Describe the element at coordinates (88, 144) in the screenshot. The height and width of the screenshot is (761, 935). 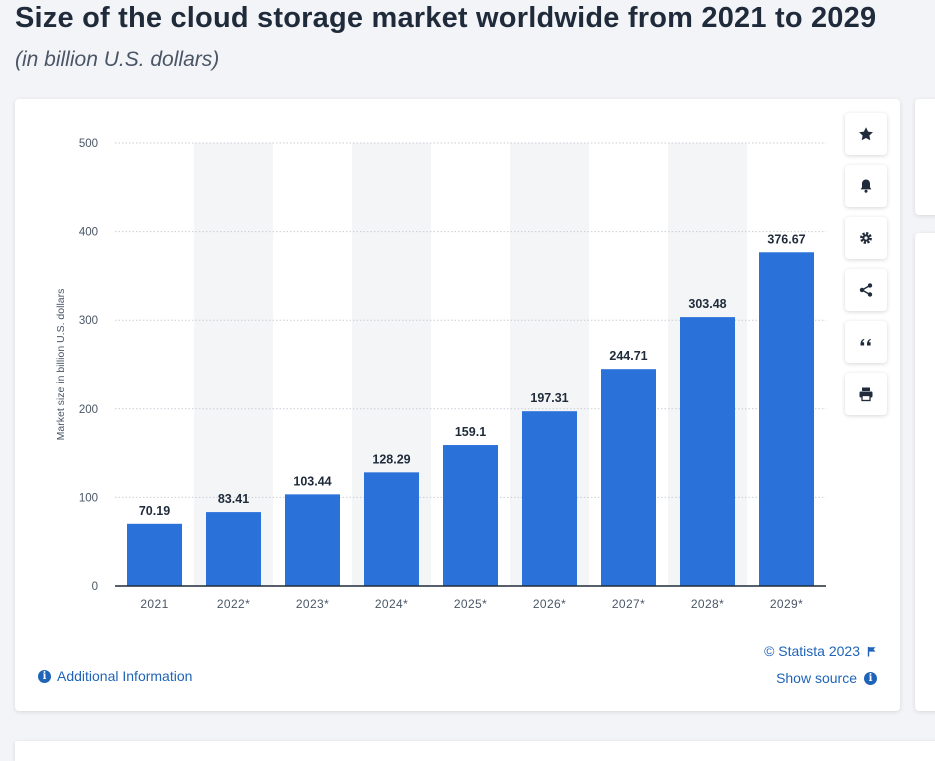
I see `y-tick-label: 500` at that location.